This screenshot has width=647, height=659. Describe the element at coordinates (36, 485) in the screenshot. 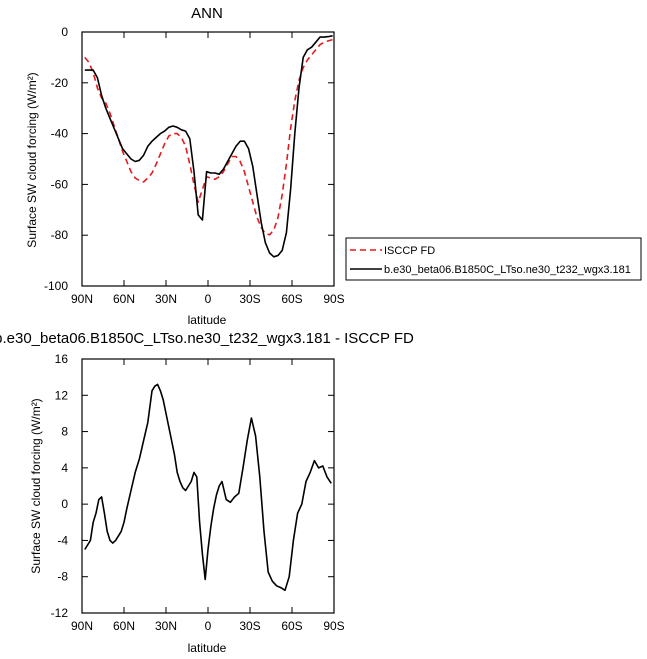

I see `bottom-y-axis-label: Surface SW cloud forcing (W/m²)` at that location.